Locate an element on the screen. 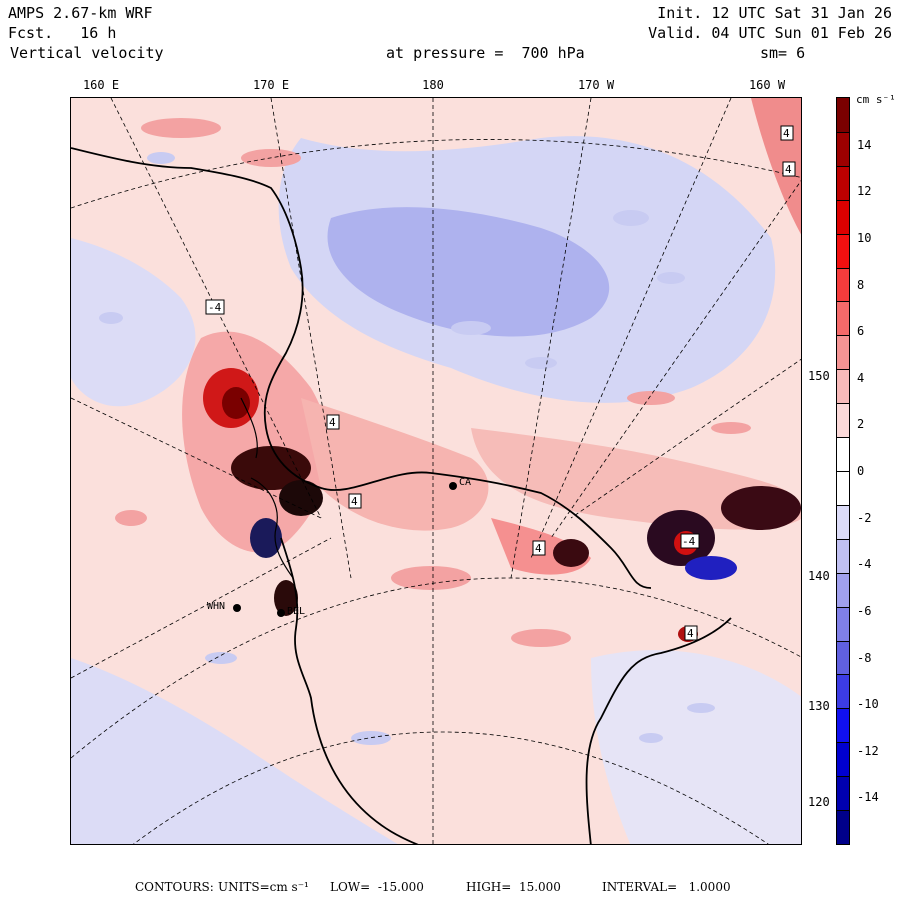 This screenshot has width=900, height=900. contour-label-2: 4 is located at coordinates (787, 133).